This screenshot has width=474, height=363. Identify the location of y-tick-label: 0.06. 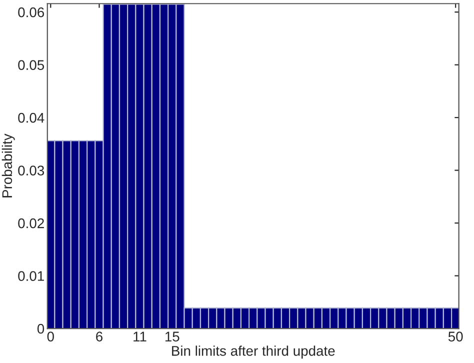
(31, 12).